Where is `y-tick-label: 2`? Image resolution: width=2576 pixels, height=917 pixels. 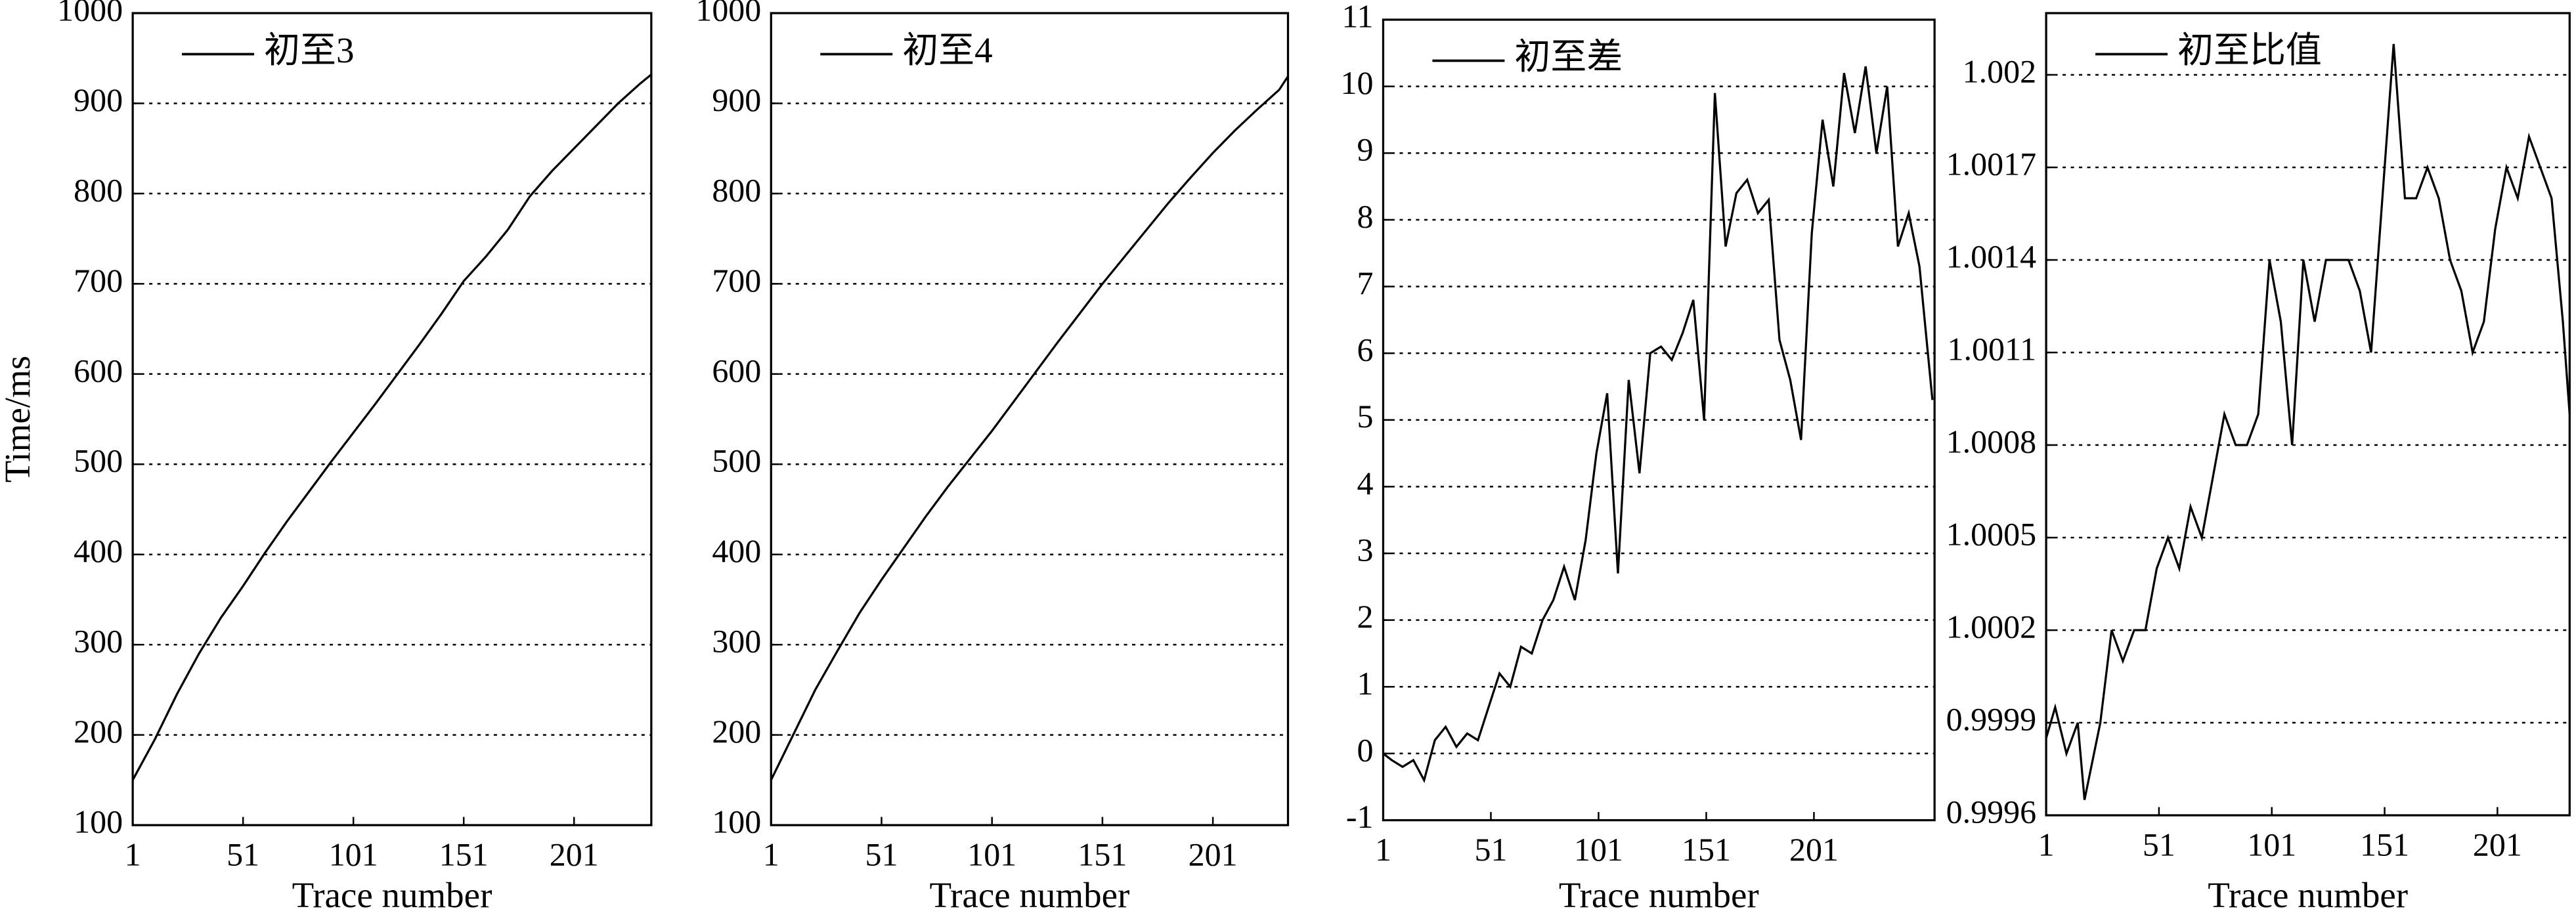
y-tick-label: 2 is located at coordinates (1365, 616).